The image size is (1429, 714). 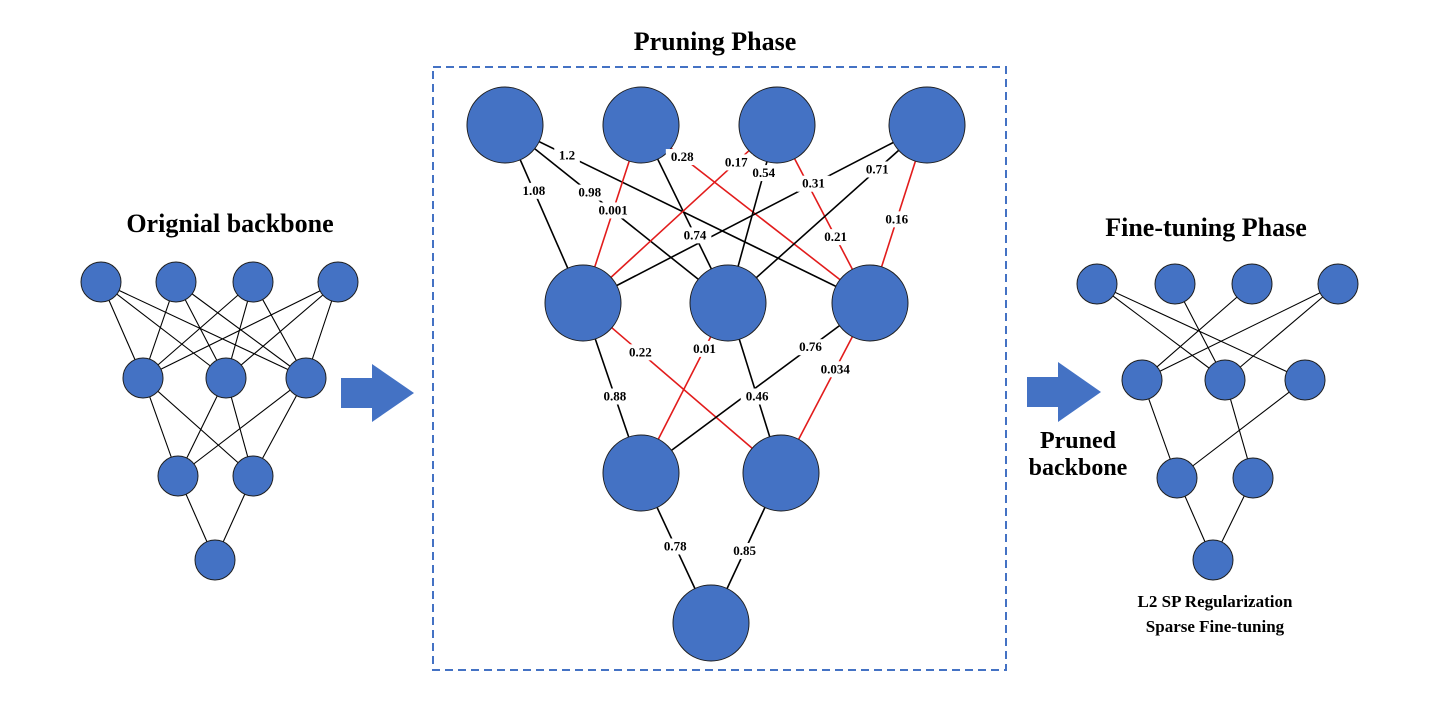 I want to click on weight-label: 0.54, so click(x=763, y=172).